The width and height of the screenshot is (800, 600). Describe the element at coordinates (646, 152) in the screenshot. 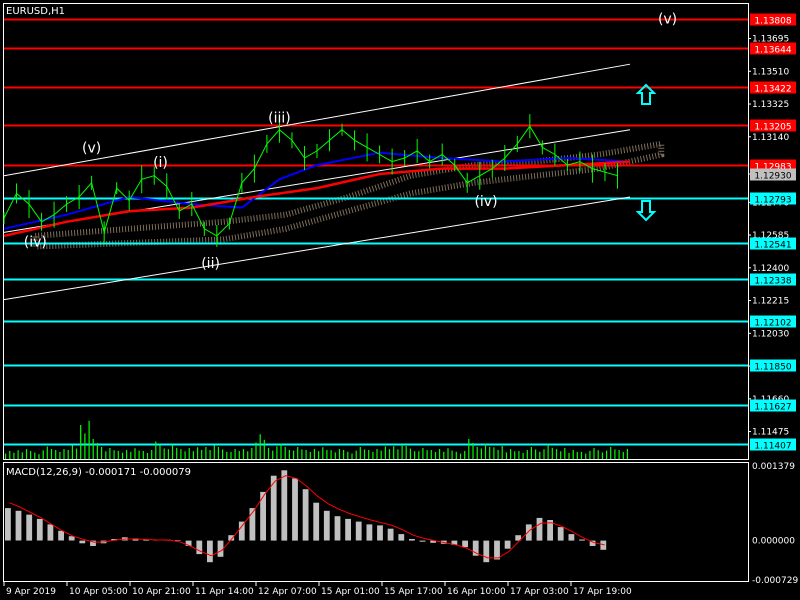

I see `target-arrows` at that location.